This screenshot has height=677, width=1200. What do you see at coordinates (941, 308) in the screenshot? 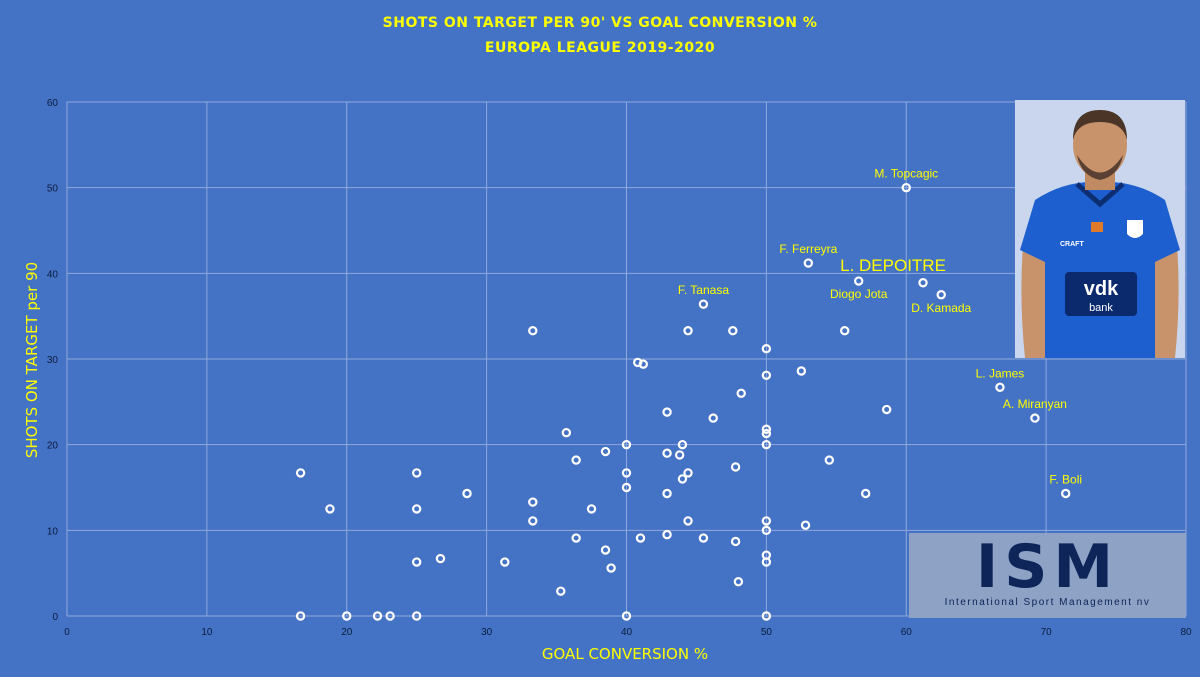
I see `point-label: D. Kamada` at bounding box center [941, 308].